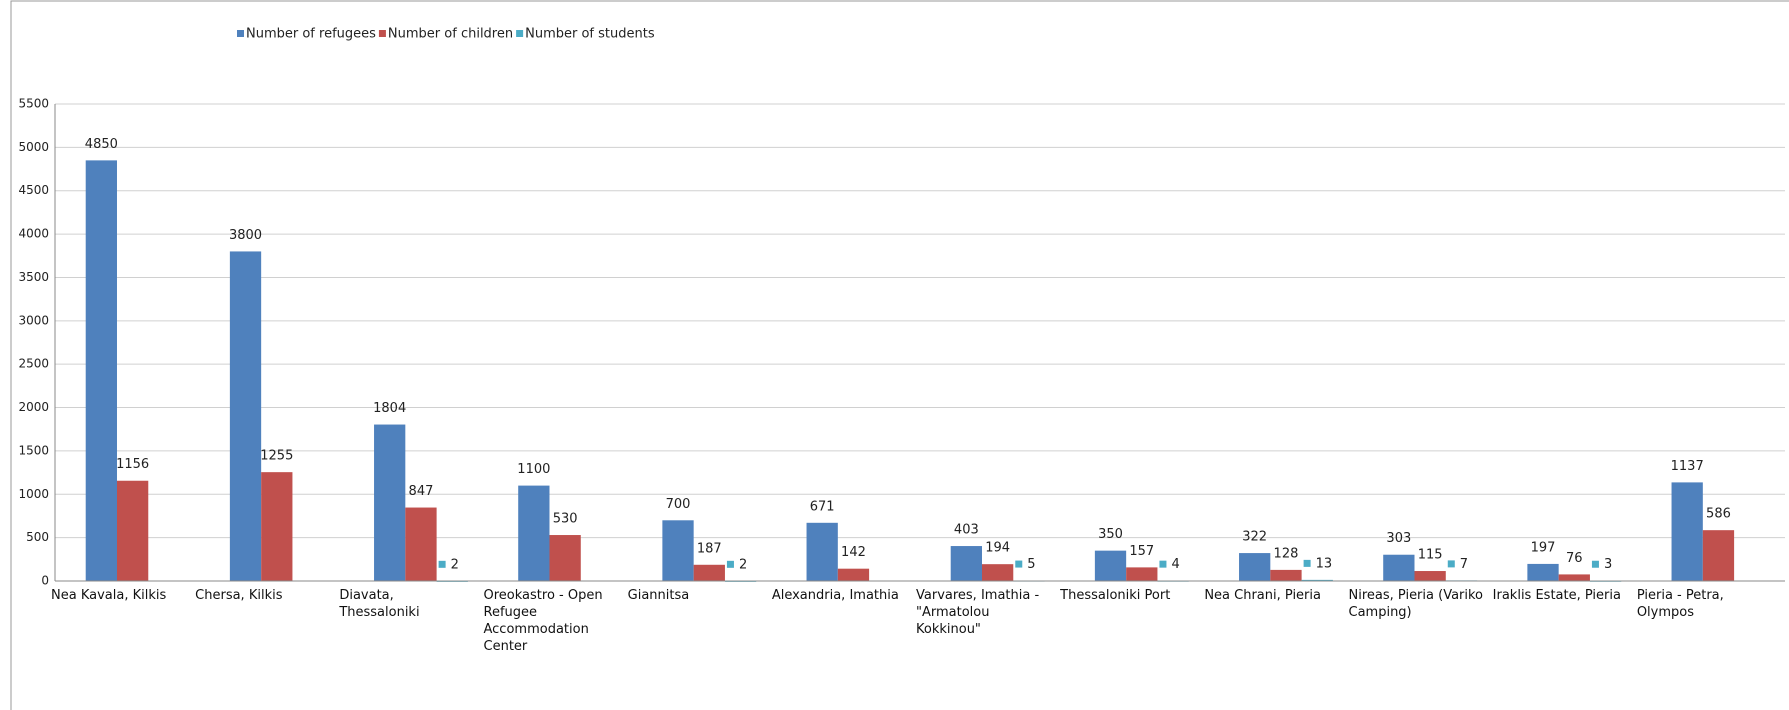 This screenshot has height=710, width=1789. I want to click on value-label: 1804, so click(389, 408).